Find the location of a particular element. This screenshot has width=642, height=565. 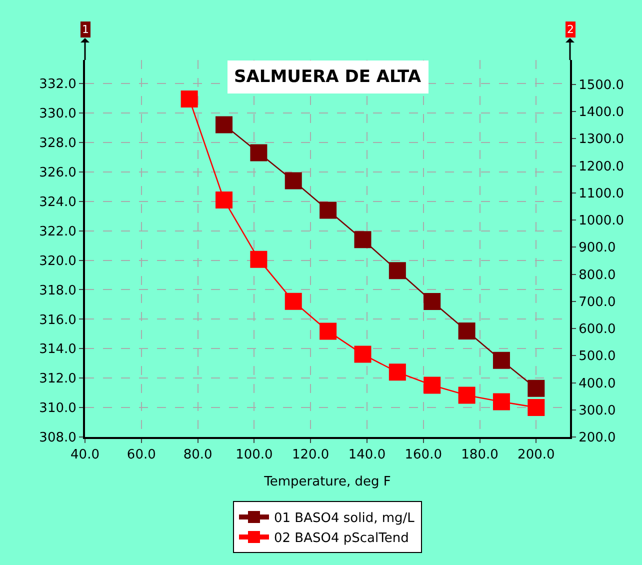

x-tick-label: 160.0 is located at coordinates (423, 455).